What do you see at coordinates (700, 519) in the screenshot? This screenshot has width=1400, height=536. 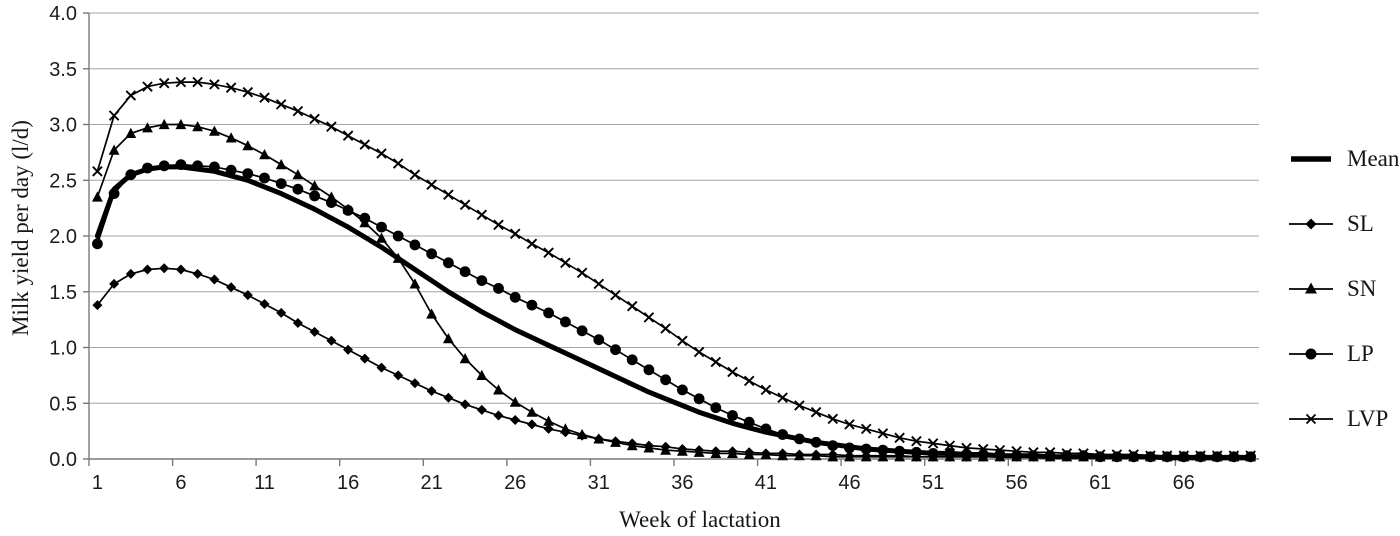 I see `x-axis-title: Week of lactation` at bounding box center [700, 519].